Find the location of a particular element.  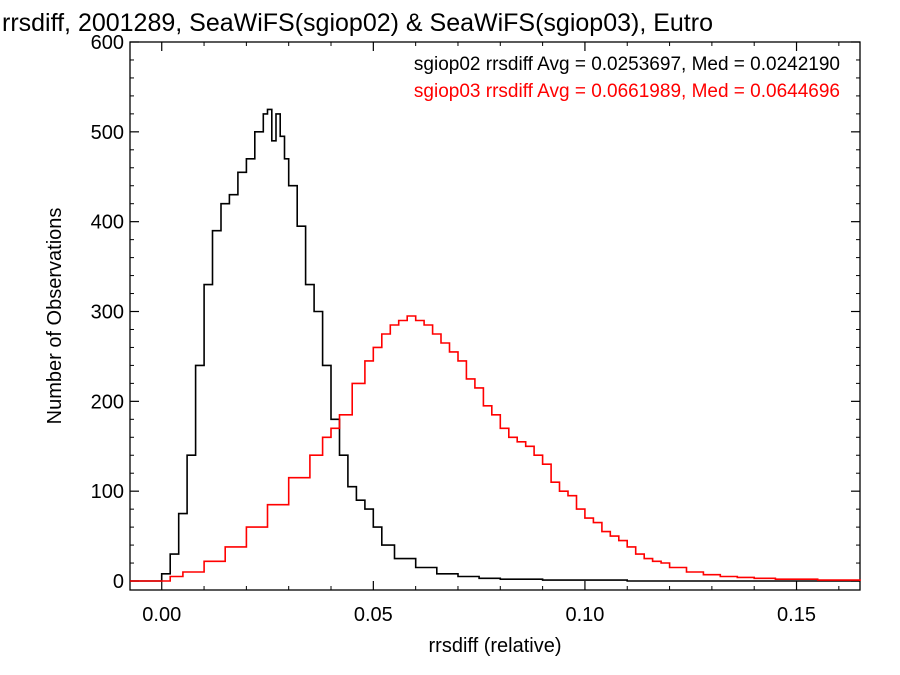

x-tick-label: 0.15 is located at coordinates (796, 615).